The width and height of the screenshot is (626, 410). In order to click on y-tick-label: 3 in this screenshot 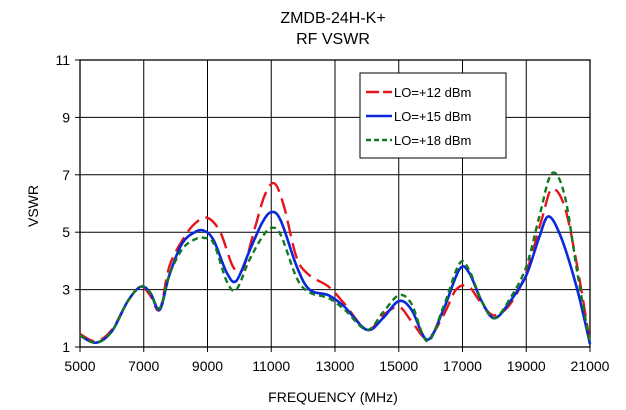, I will do `click(66, 290)`.